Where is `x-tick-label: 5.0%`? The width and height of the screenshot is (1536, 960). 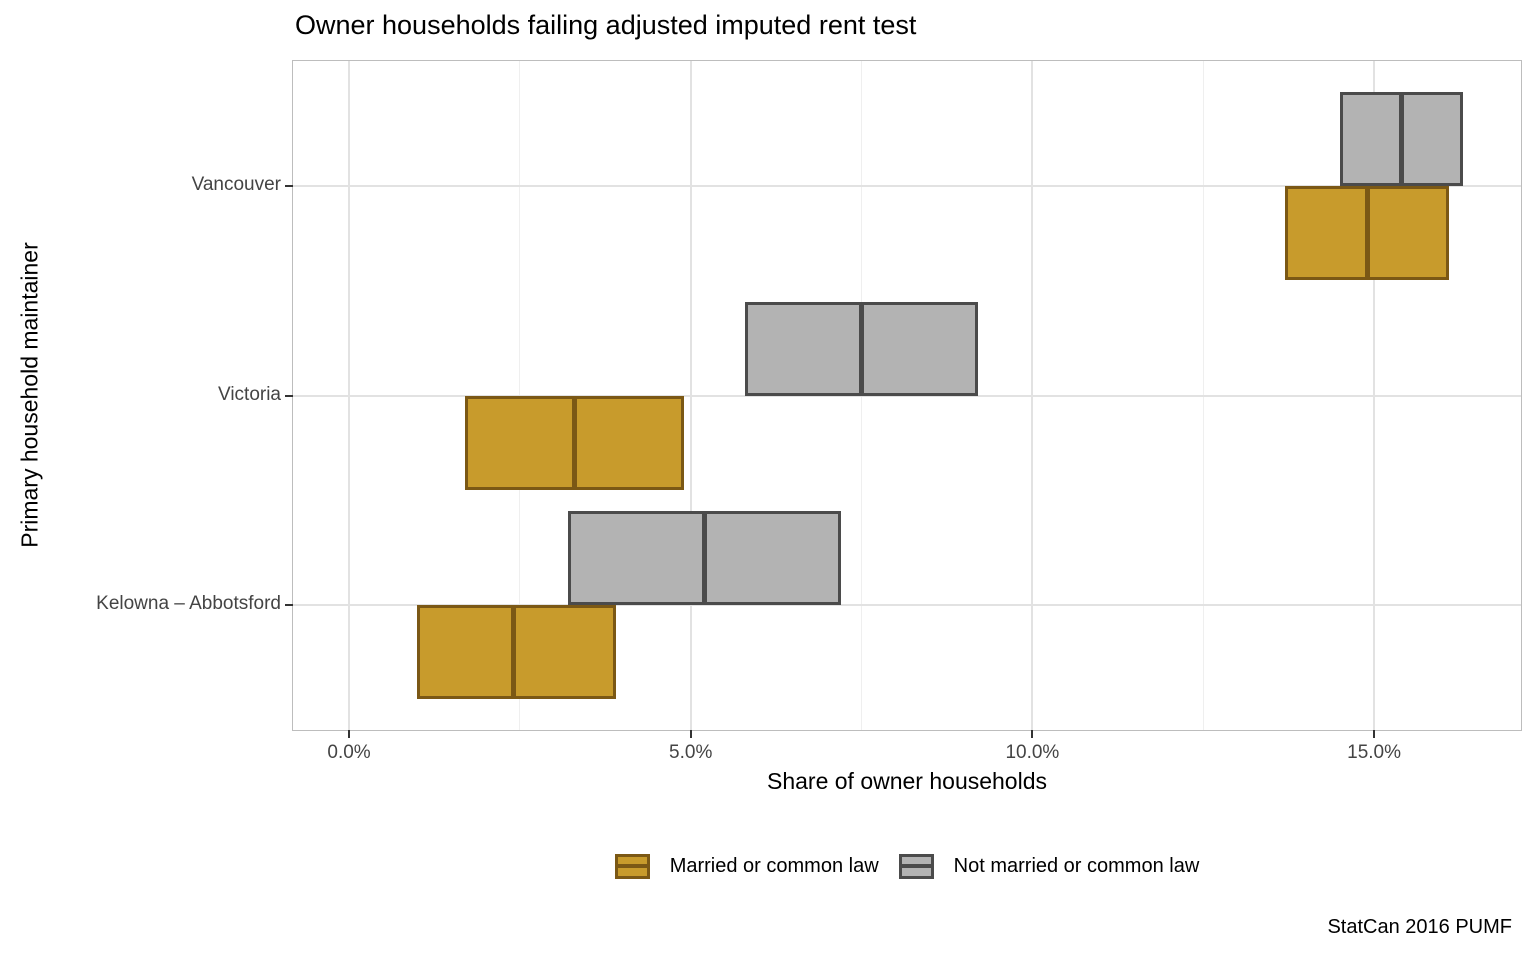 x-tick-label: 5.0% is located at coordinates (691, 752).